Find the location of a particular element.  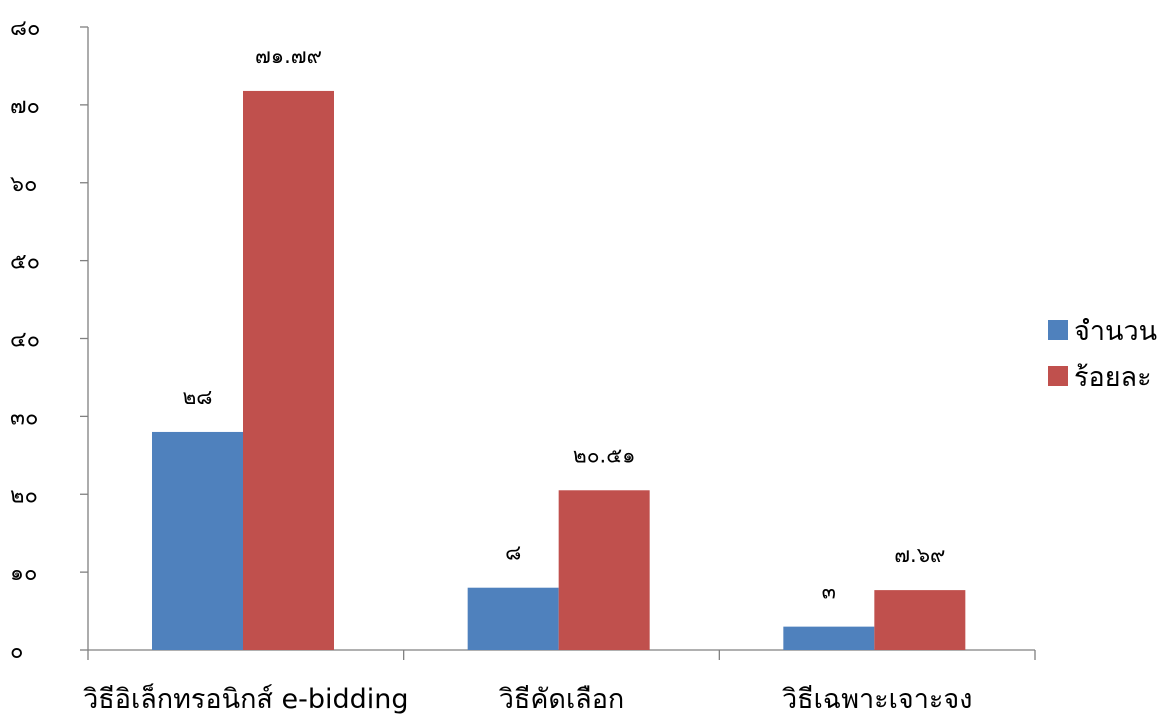

y-tick-label: ๓๐ is located at coordinates (24, 417).